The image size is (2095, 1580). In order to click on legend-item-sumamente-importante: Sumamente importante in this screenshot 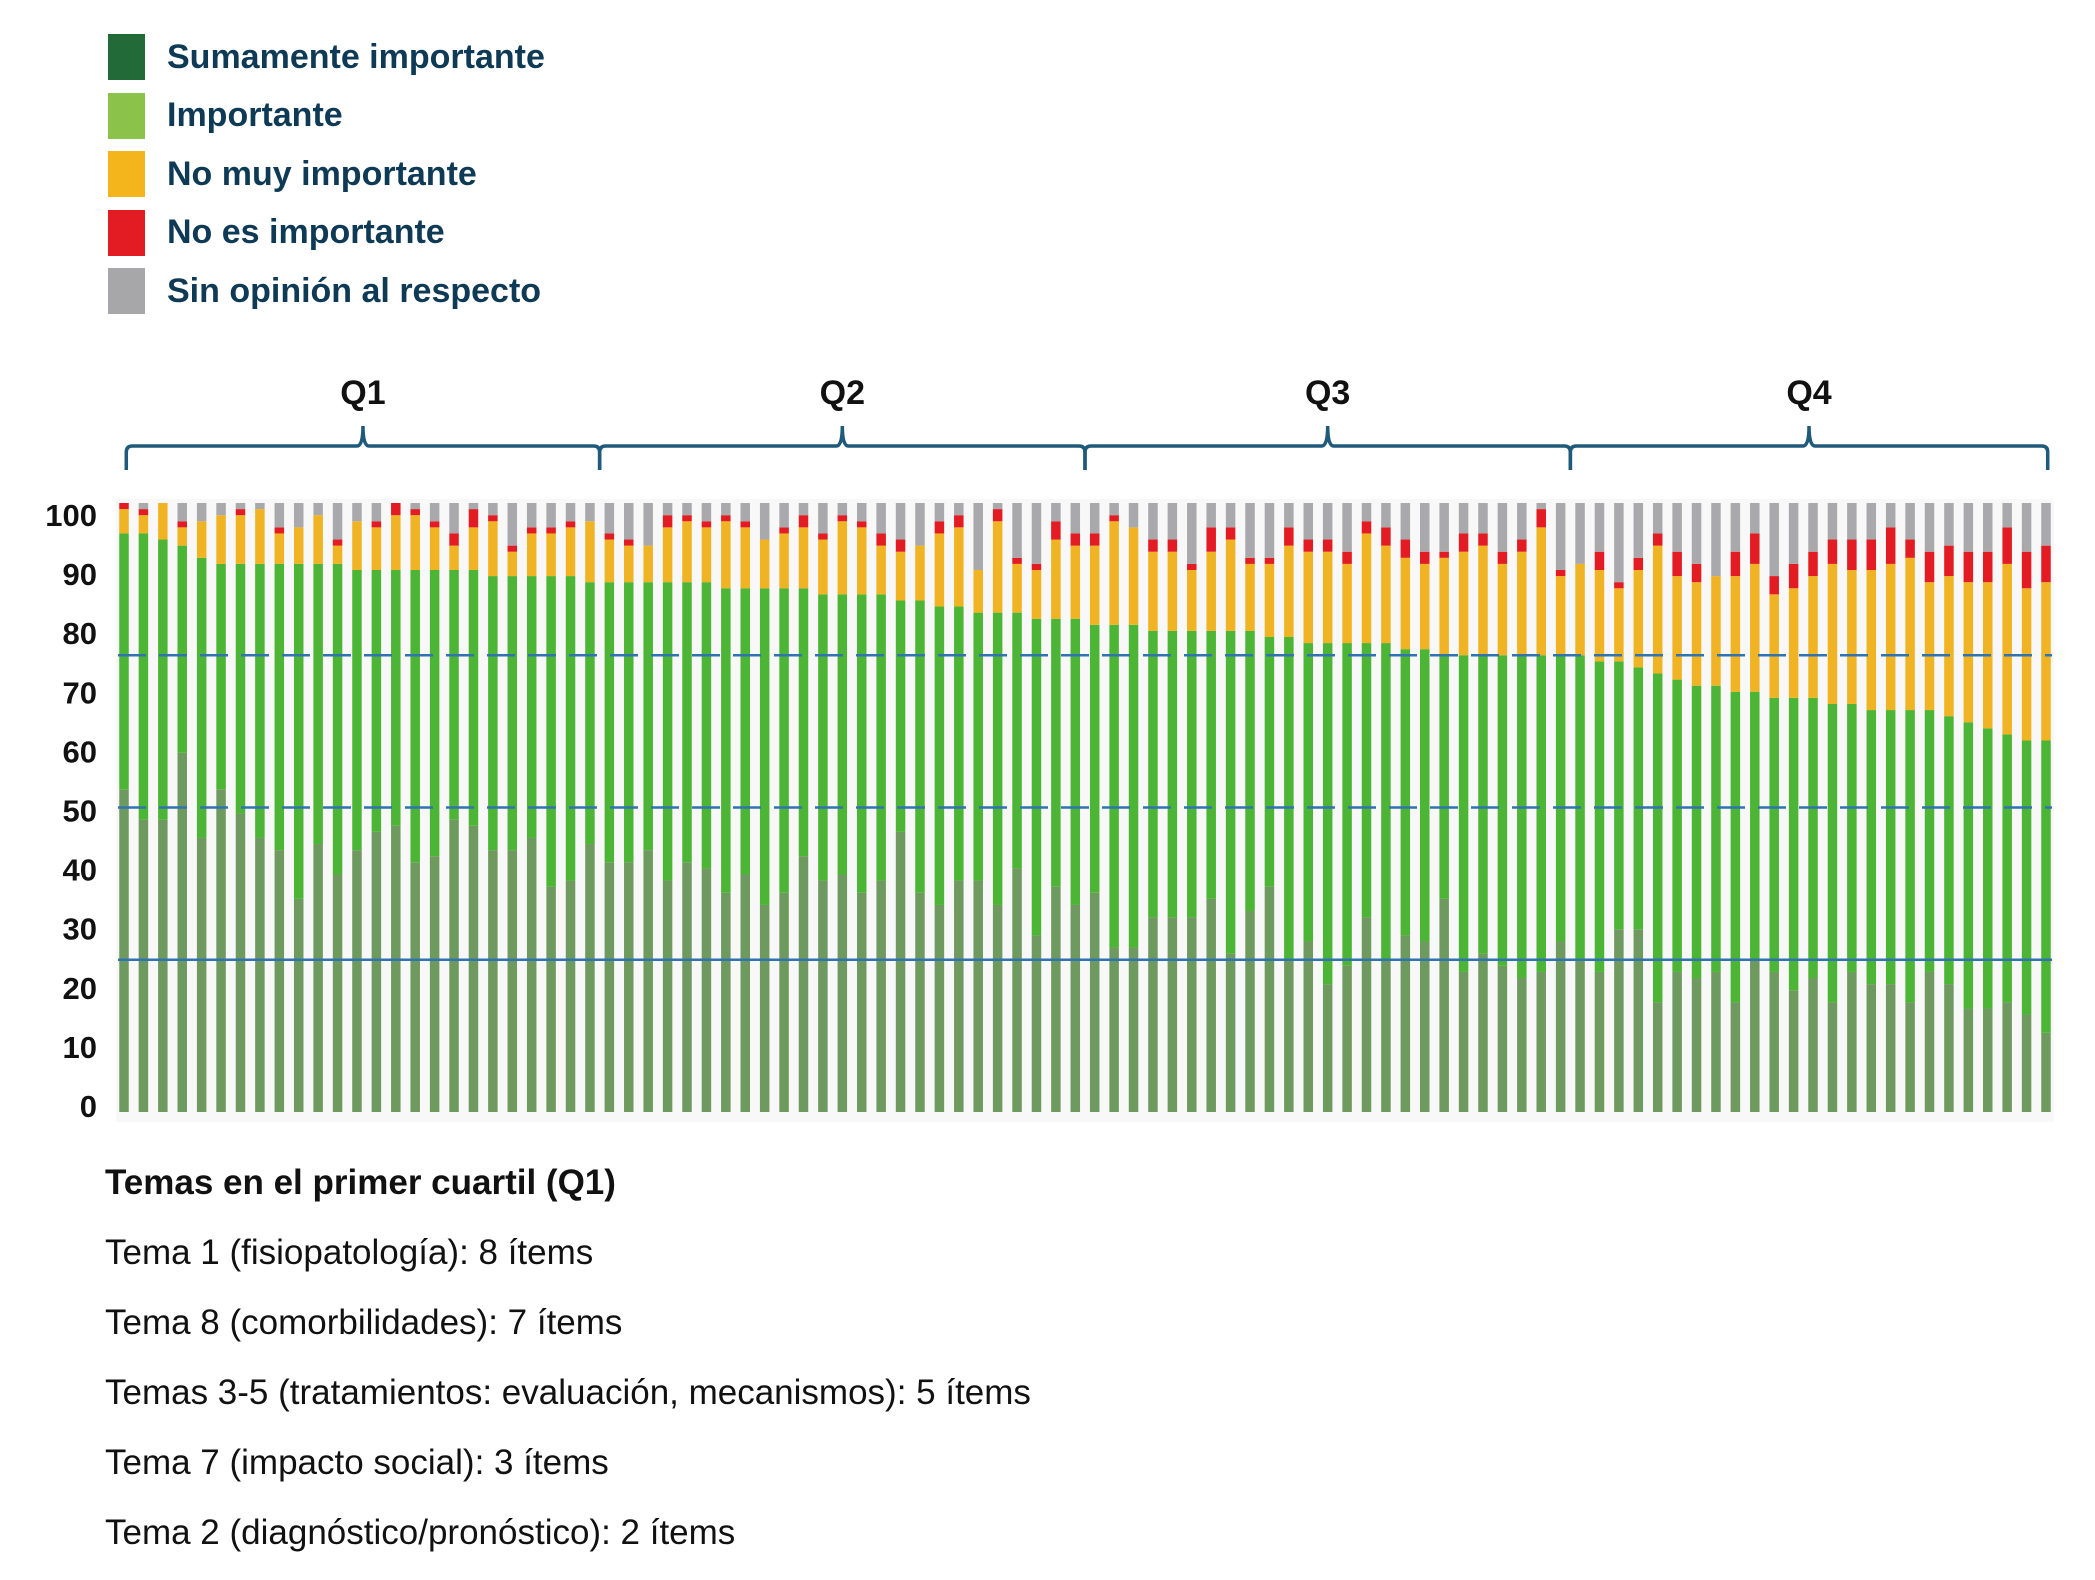, I will do `click(326, 57)`.